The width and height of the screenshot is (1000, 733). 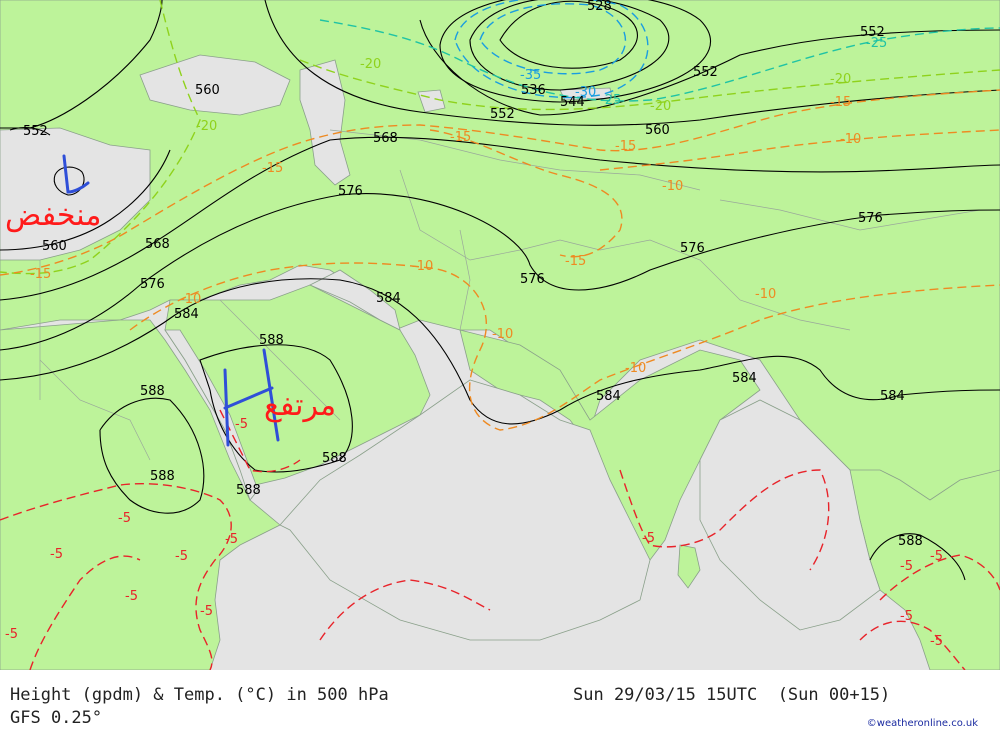 What do you see at coordinates (939, 577) in the screenshot?
I see `isotherm-minus5-se` at bounding box center [939, 577].